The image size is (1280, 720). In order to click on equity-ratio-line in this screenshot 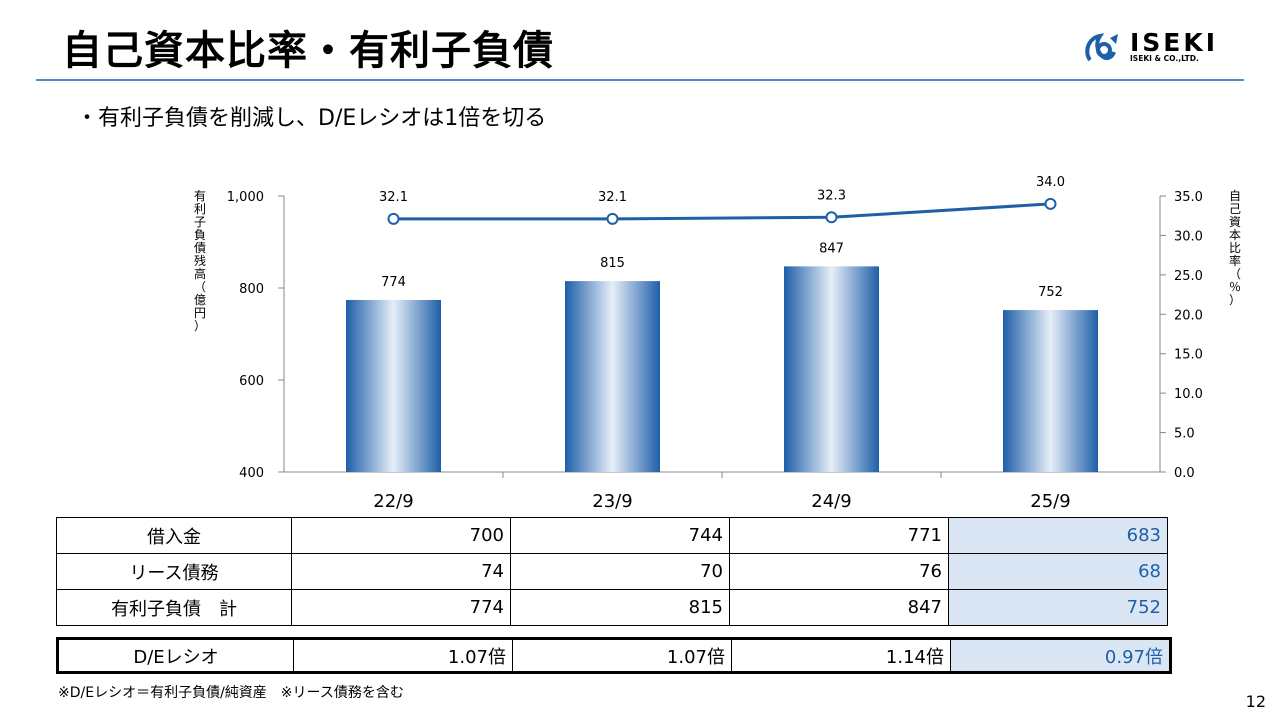, I will do `click(722, 211)`.